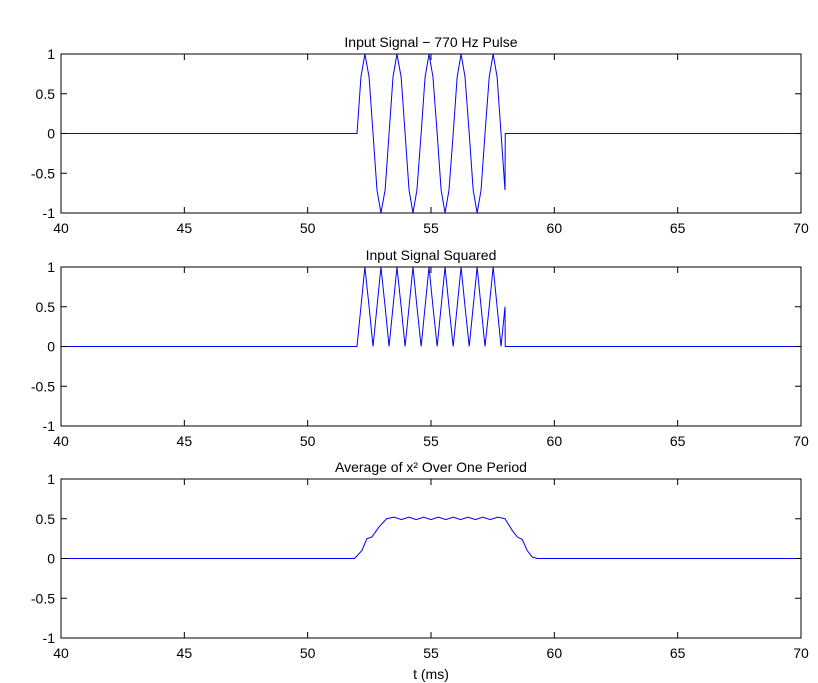 This screenshot has width=818, height=683. Describe the element at coordinates (430, 42) in the screenshot. I see `axes-title: Input Signal − 770 Hz Pulse` at that location.